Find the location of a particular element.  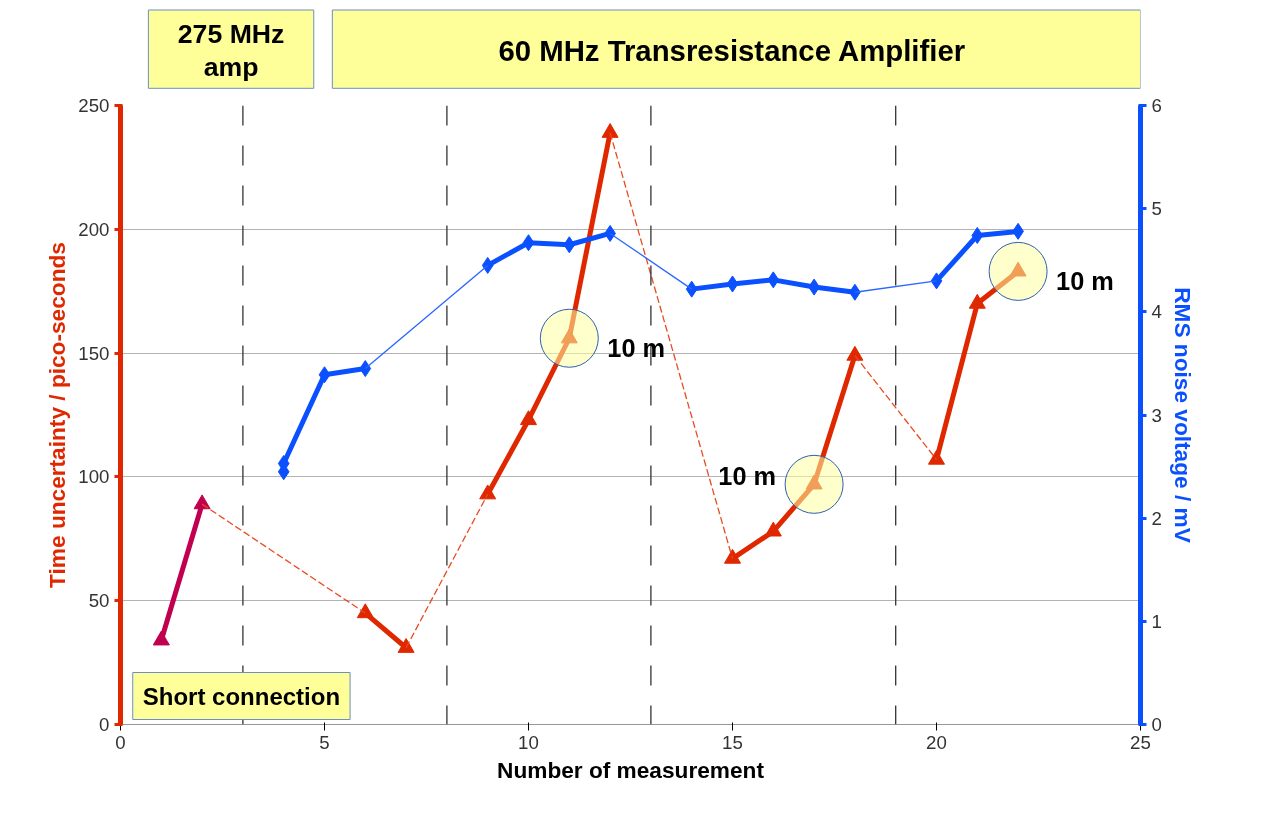

y2-tick-label: 4 is located at coordinates (1156, 312).